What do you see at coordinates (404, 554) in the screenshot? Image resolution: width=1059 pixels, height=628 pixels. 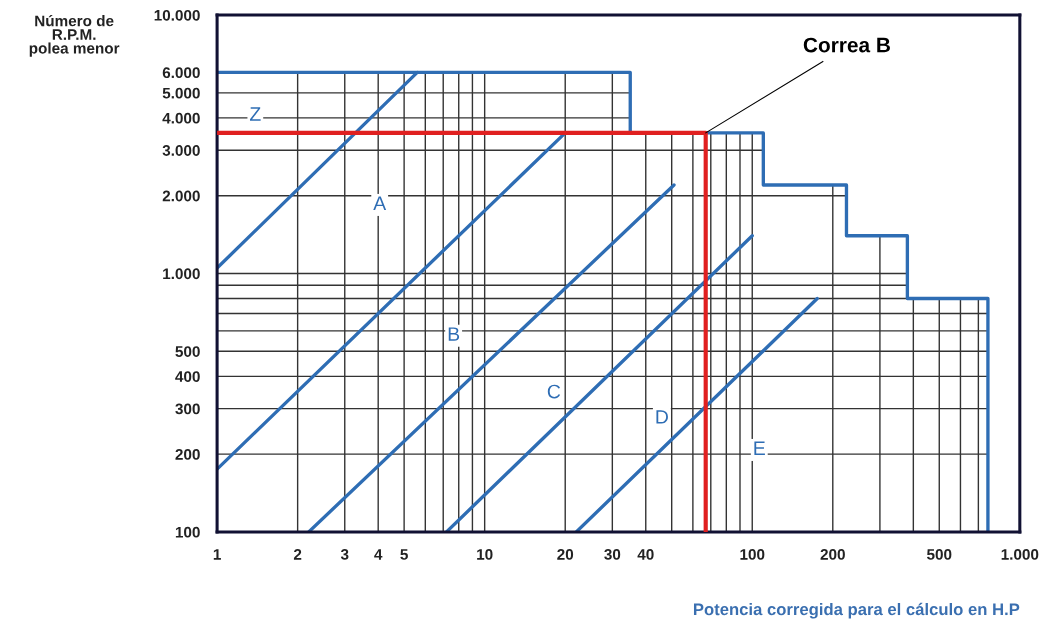 I see `x-tick-label: 5` at bounding box center [404, 554].